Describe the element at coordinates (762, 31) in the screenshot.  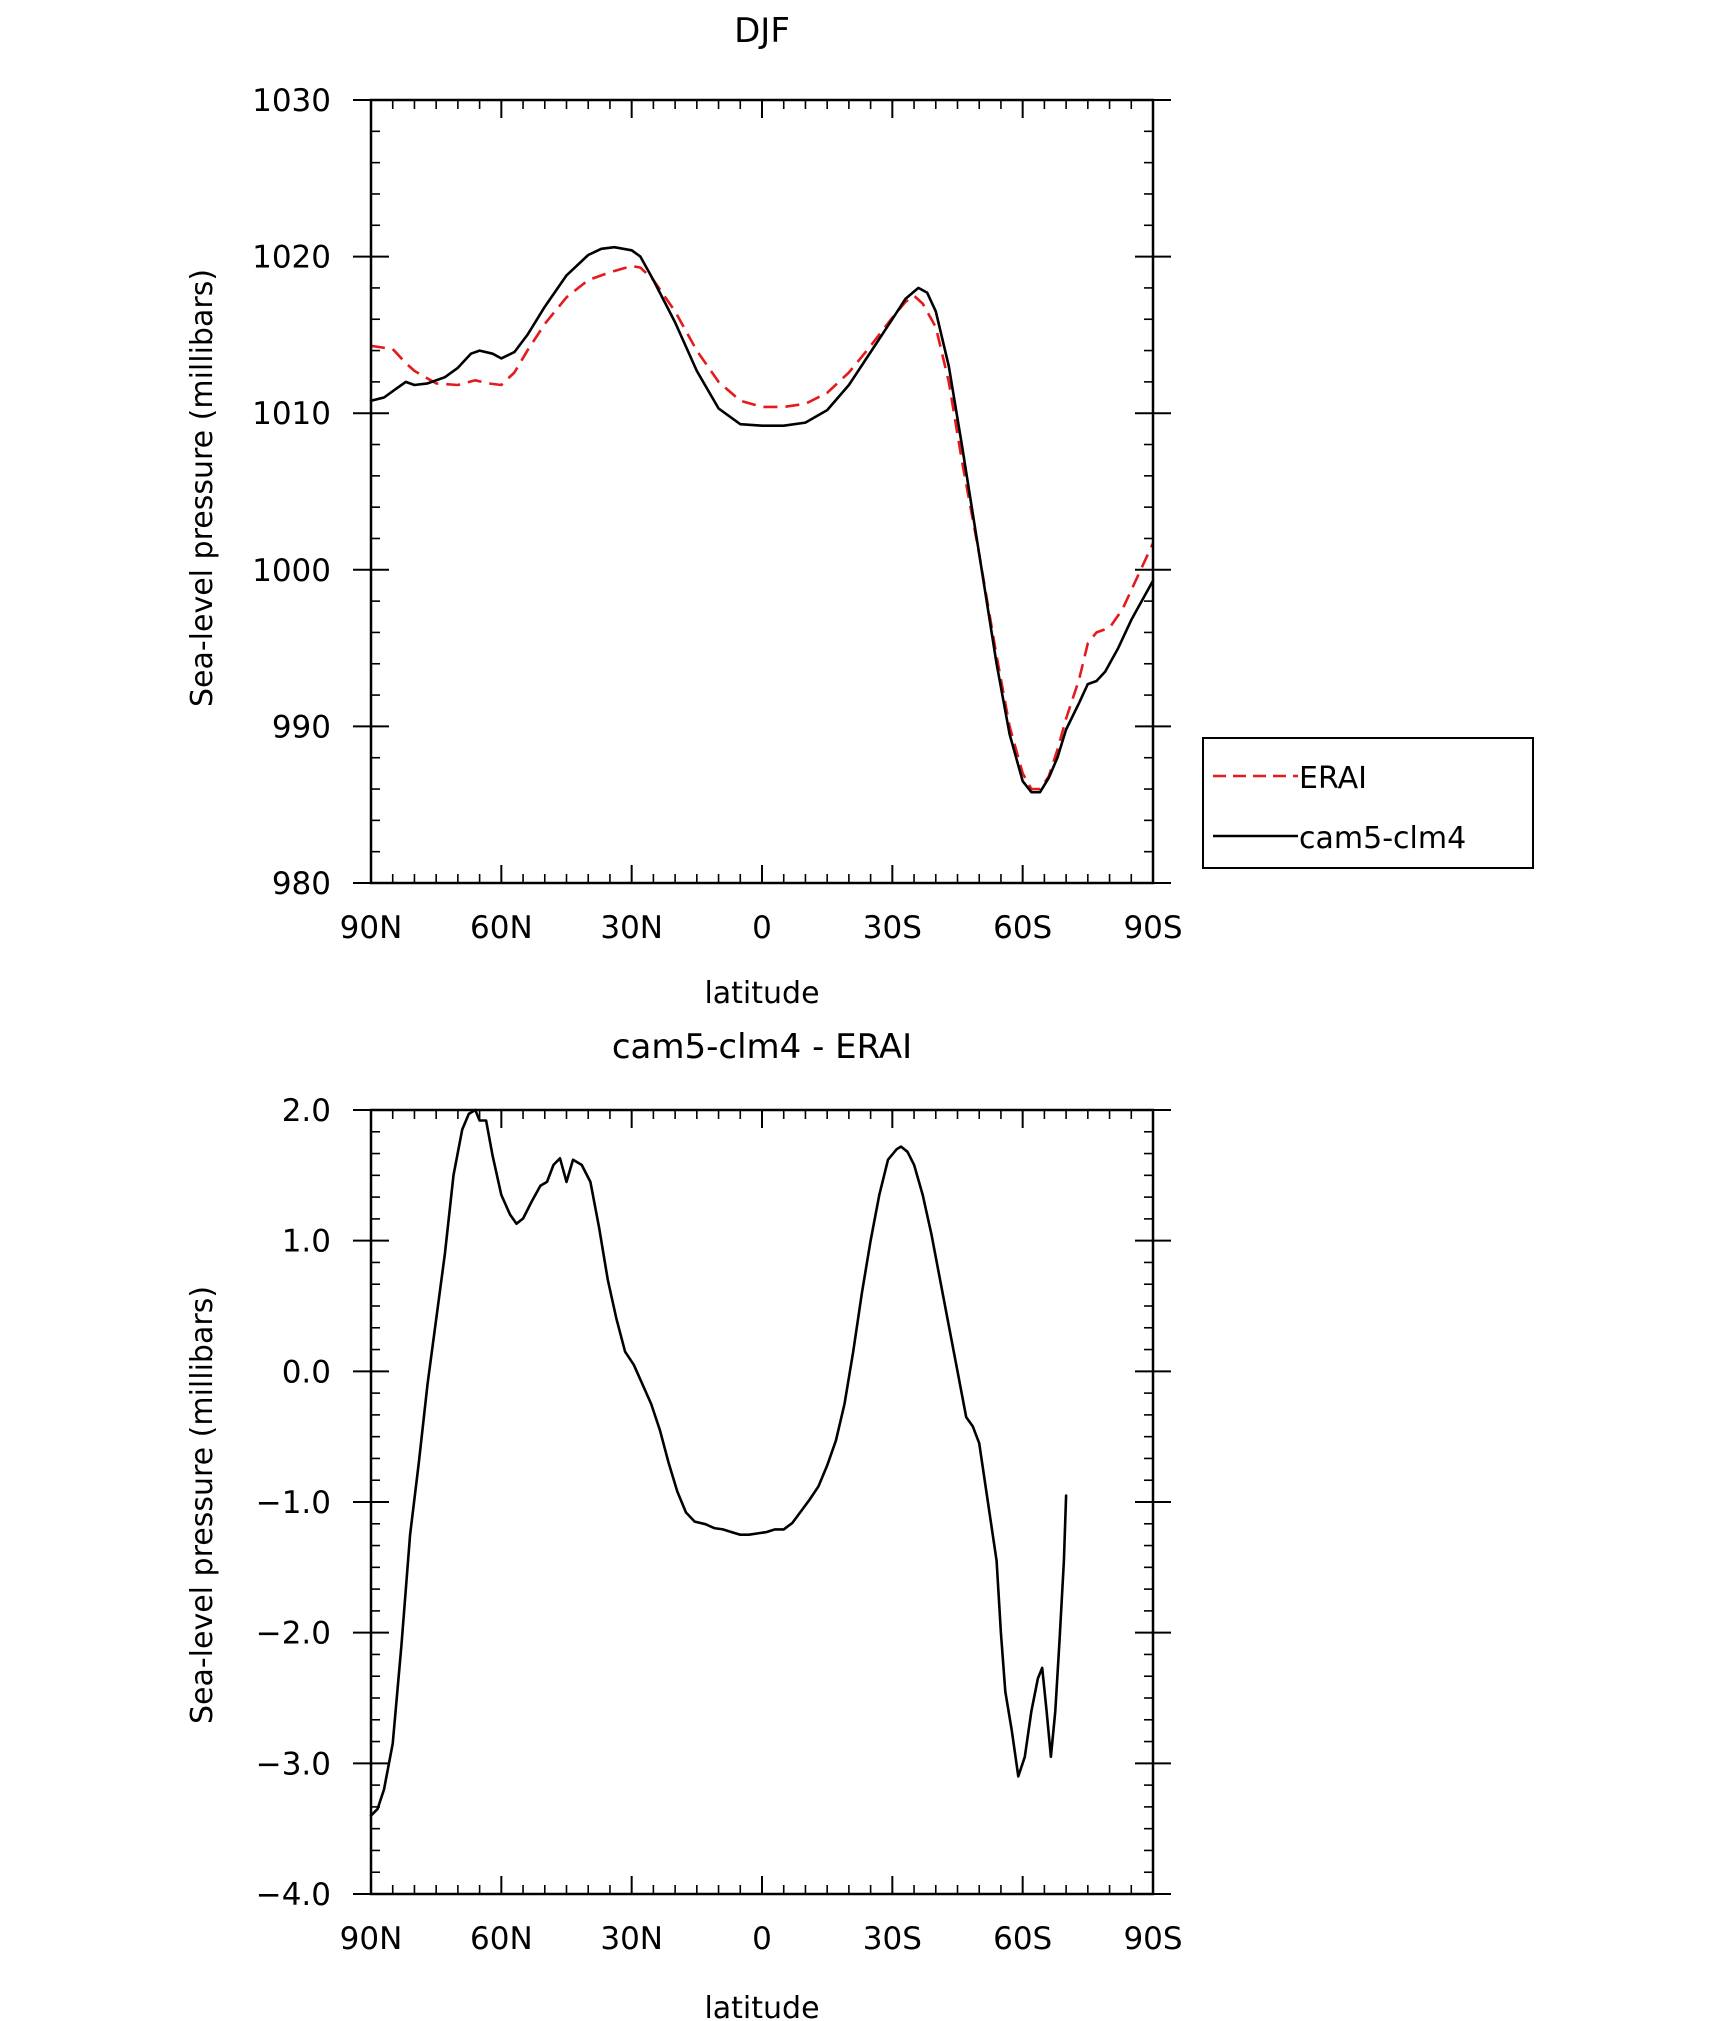
I see `top-chart-title: DJF` at that location.